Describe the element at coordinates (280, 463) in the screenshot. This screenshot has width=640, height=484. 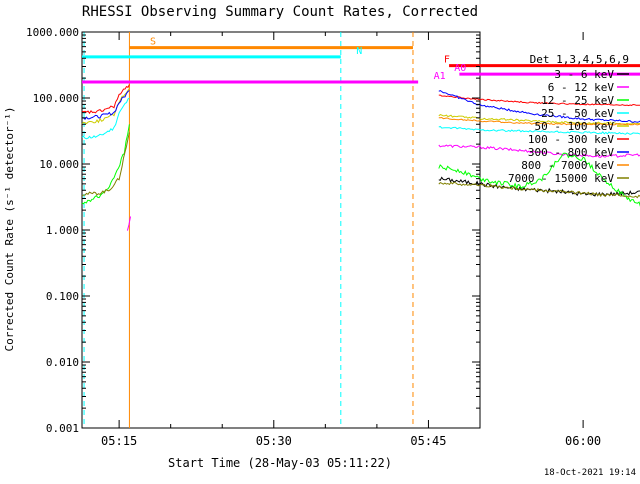
I see `x-axis-label: Start Time (28-May-03 05:11:22)` at that location.